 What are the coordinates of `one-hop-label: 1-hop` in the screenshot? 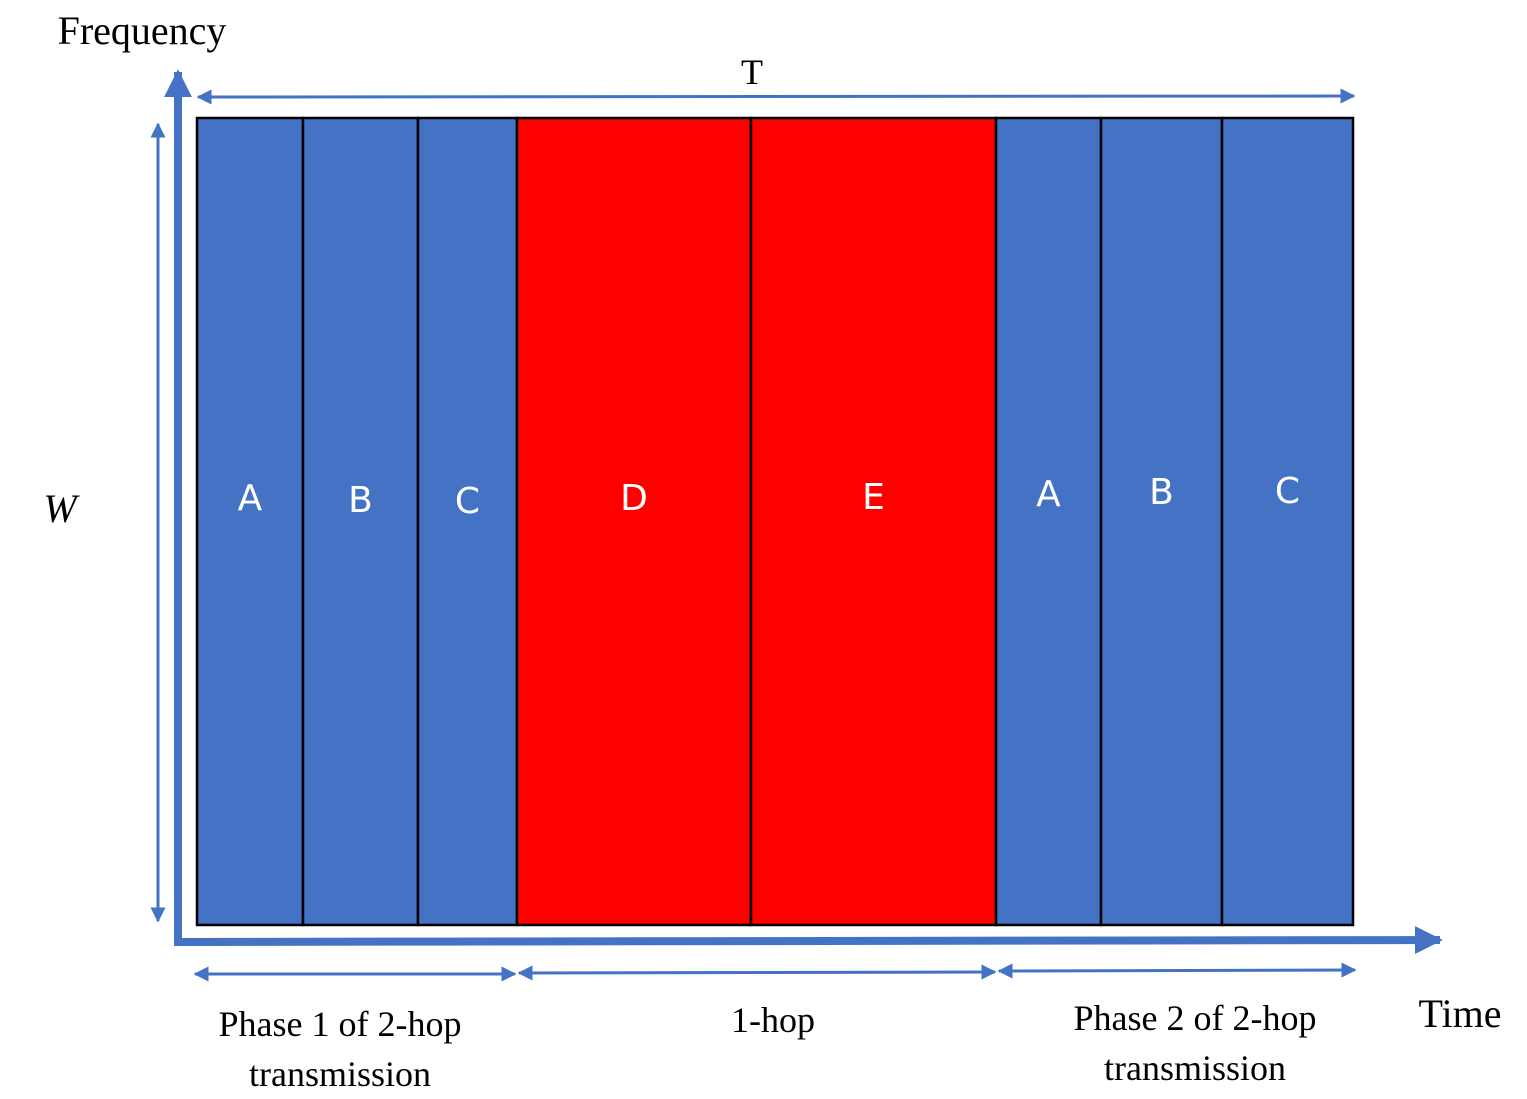 It's located at (773, 1020).